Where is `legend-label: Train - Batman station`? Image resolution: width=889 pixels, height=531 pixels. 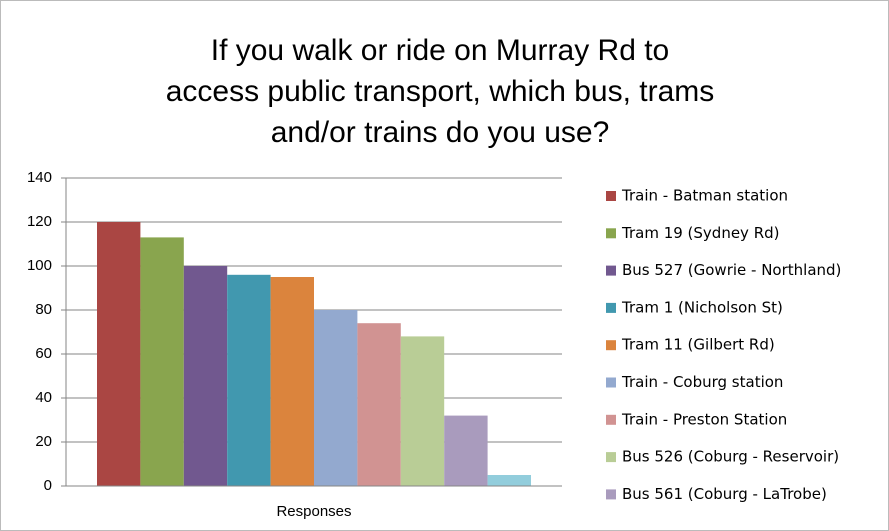 legend-label: Train - Batman station is located at coordinates (704, 196).